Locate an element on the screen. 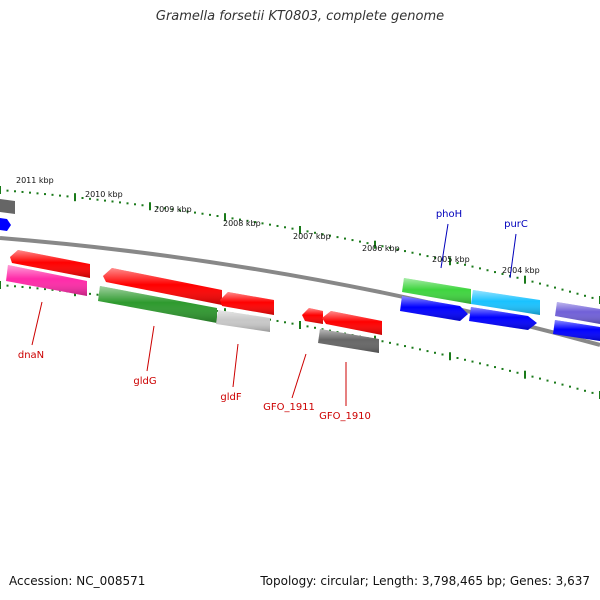 This screenshot has width=600, height=600. kbp-label-2009: 2009 kbp is located at coordinates (173, 209).